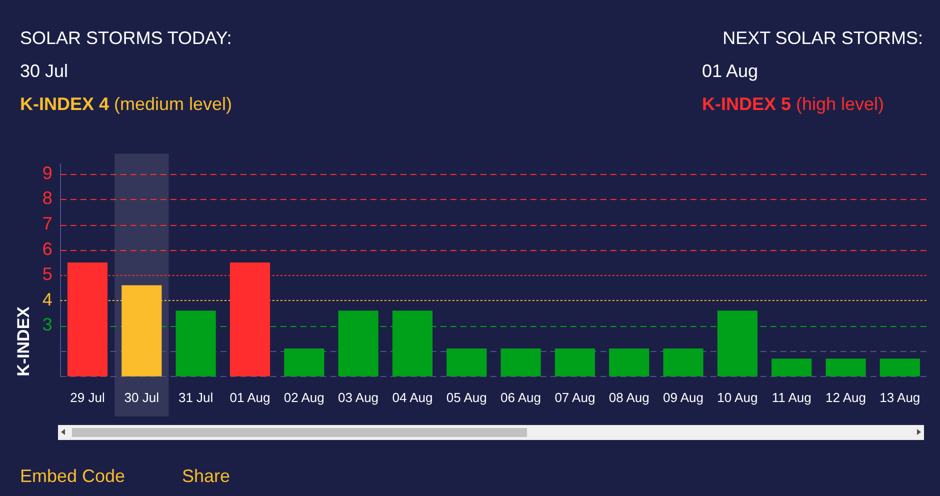  I want to click on y-axis-title: K-INDEX, so click(23, 341).